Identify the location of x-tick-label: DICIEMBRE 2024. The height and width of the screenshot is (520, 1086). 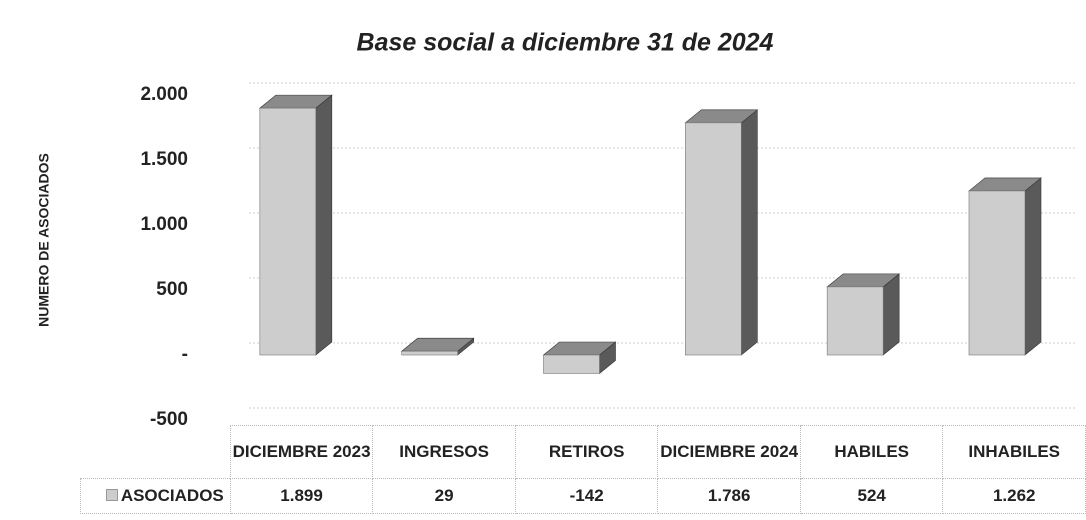
(729, 452).